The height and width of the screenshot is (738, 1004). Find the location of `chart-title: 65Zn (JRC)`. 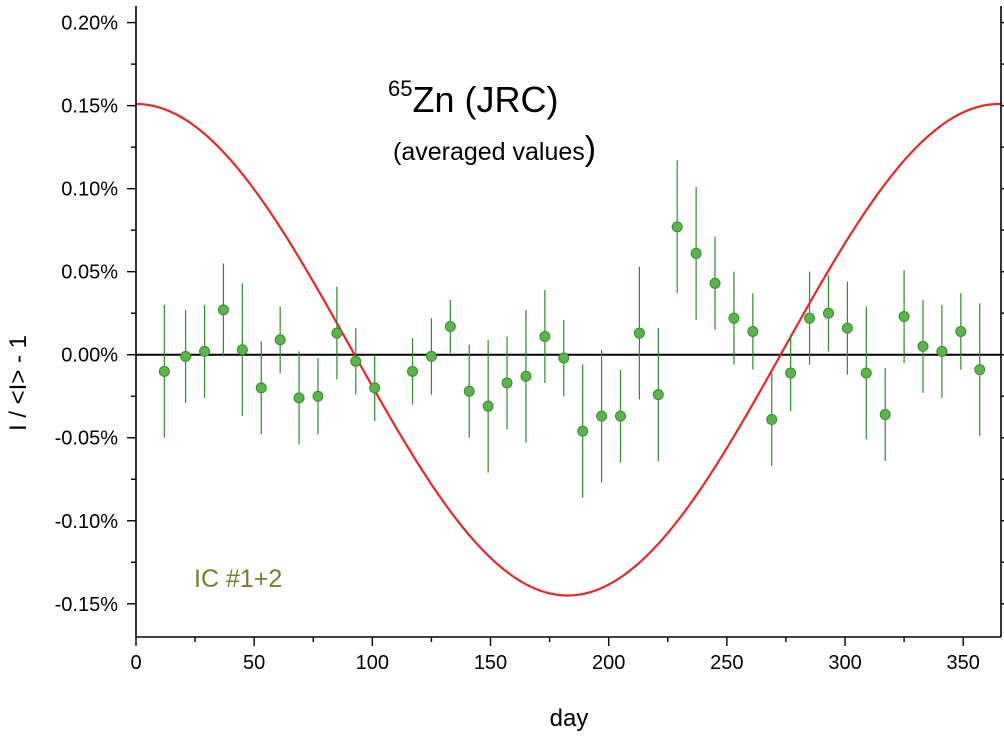

chart-title: 65Zn (JRC) is located at coordinates (473, 98).